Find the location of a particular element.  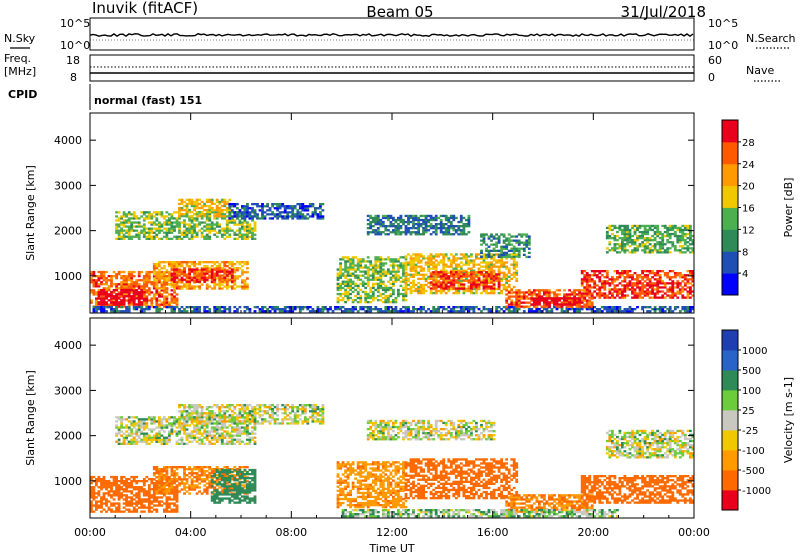

nave-tick-bottom: 0 is located at coordinates (711, 77).